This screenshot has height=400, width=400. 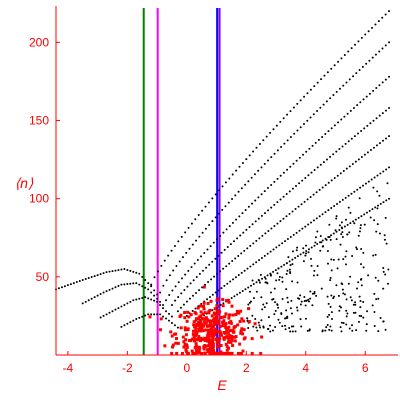 What do you see at coordinates (365, 368) in the screenshot?
I see `x-tick-label: 6` at bounding box center [365, 368].